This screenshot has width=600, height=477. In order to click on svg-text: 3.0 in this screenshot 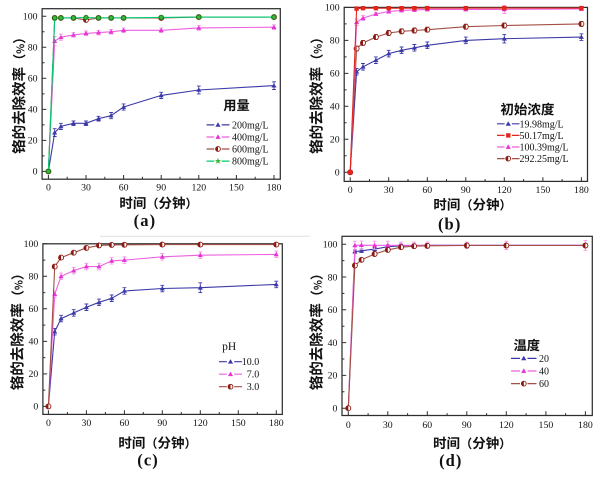, I will do `click(253, 387)`.